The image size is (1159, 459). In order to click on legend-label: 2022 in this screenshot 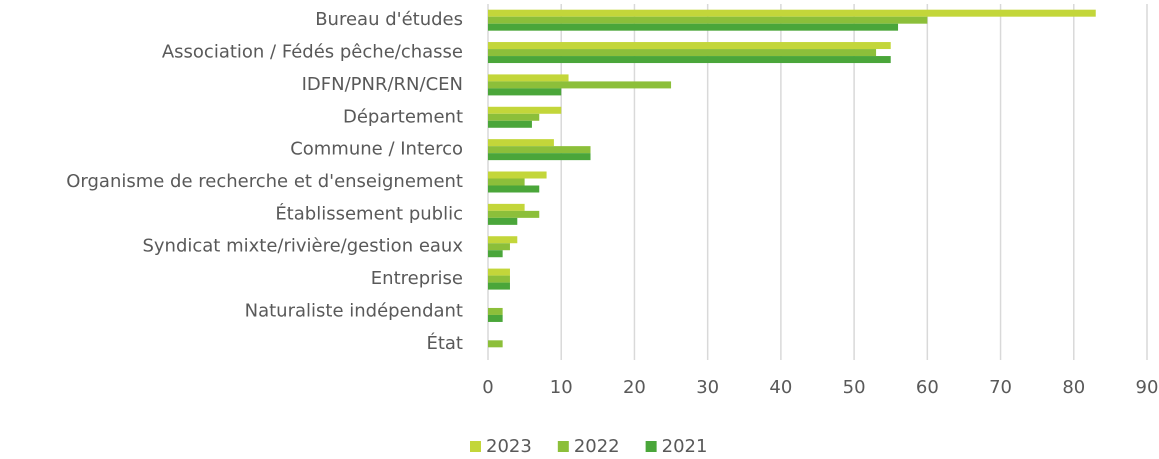, I will do `click(597, 446)`.